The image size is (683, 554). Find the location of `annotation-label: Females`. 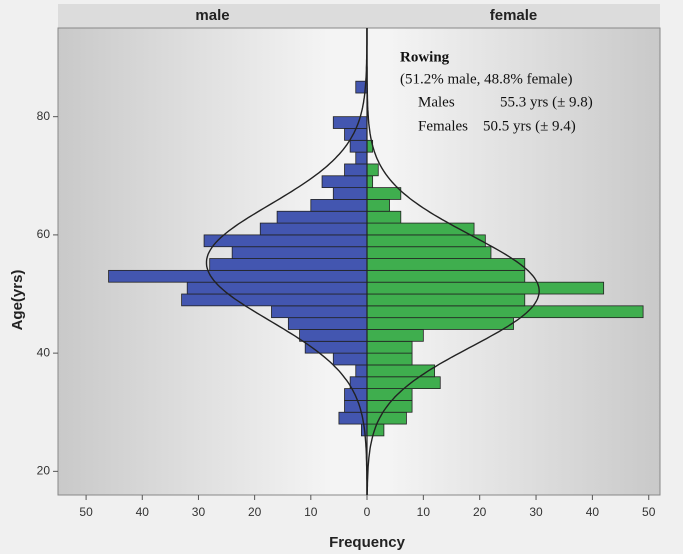

annotation-label: Females is located at coordinates (443, 126).